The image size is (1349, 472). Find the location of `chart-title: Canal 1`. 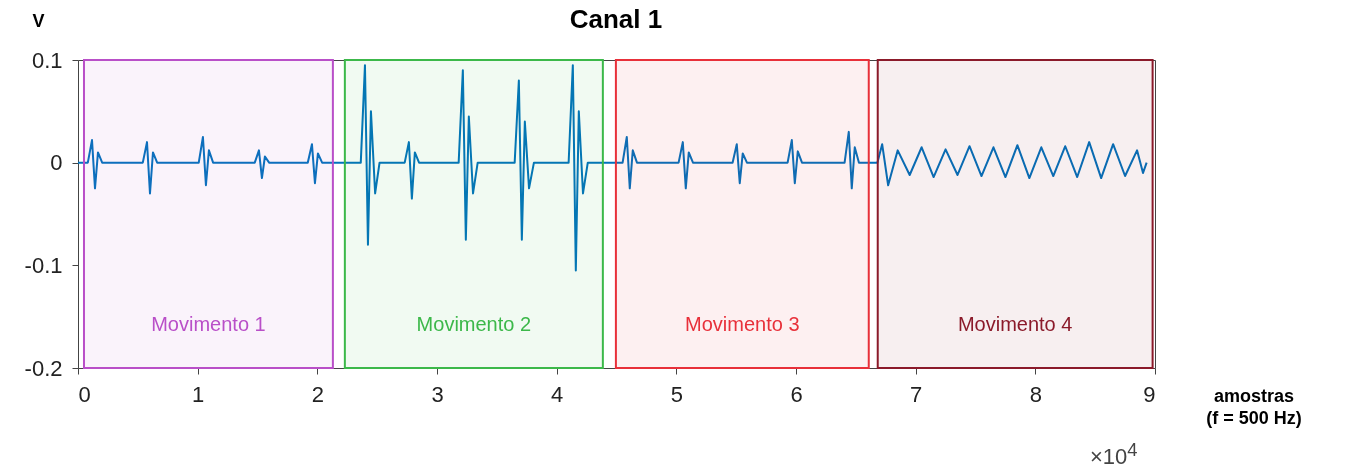

chart-title: Canal 1 is located at coordinates (616, 19).